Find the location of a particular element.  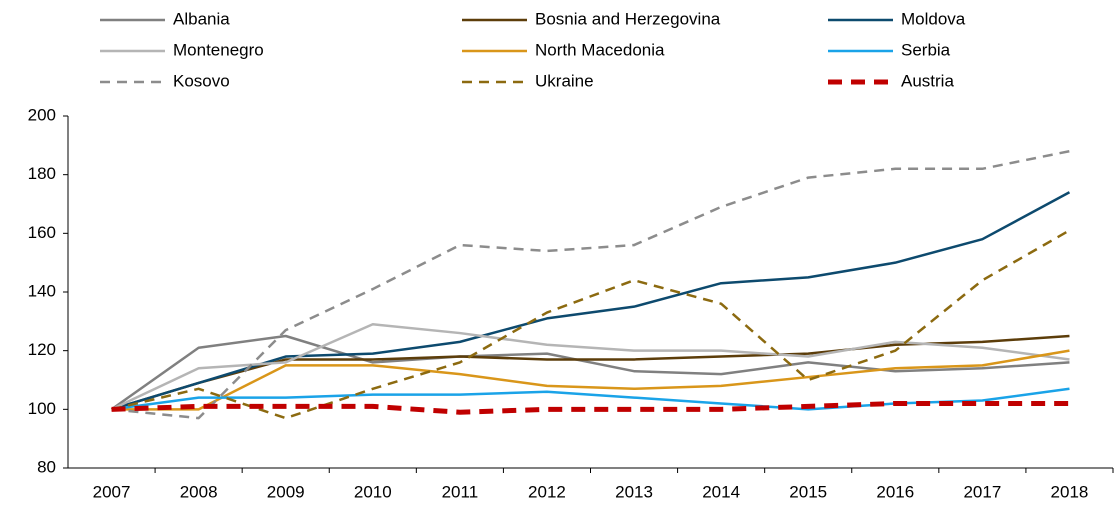

legend-label: Albania is located at coordinates (201, 18).